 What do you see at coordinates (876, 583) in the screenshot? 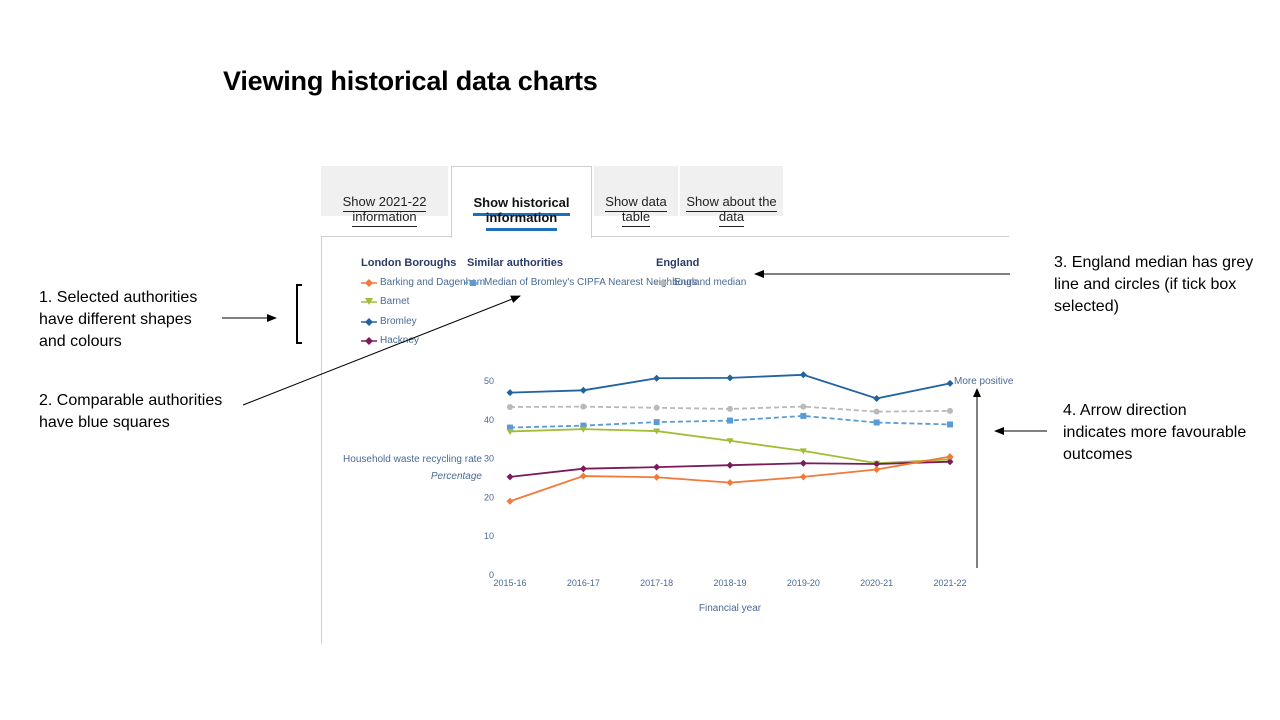
I see `x-tick-label: 2020-21` at bounding box center [876, 583].